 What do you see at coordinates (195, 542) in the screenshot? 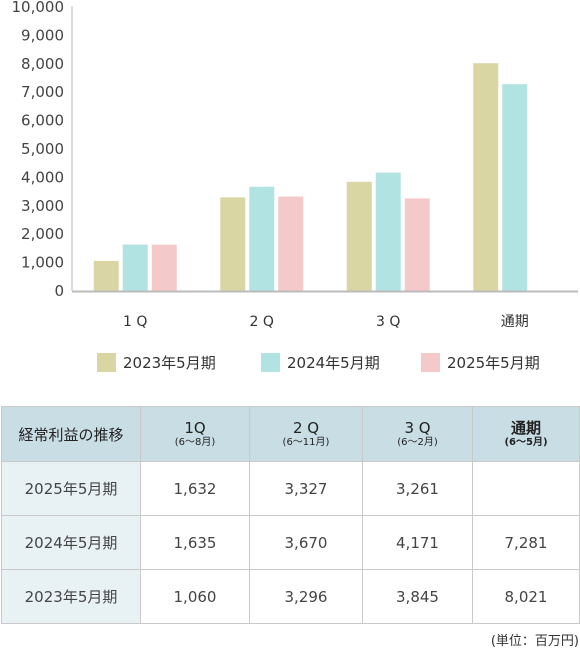
I see `table-cell: 1,635` at bounding box center [195, 542].